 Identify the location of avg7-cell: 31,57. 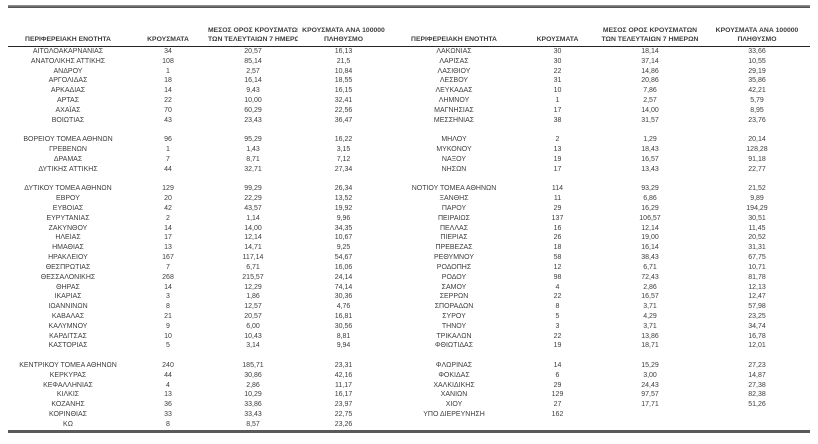
(650, 120).